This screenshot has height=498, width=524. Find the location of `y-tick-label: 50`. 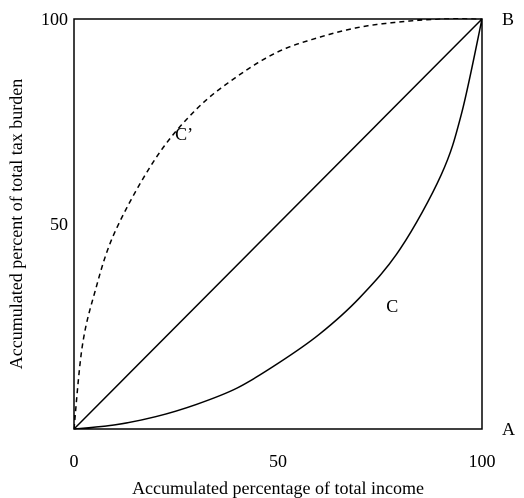

y-tick-label: 50 is located at coordinates (59, 224).